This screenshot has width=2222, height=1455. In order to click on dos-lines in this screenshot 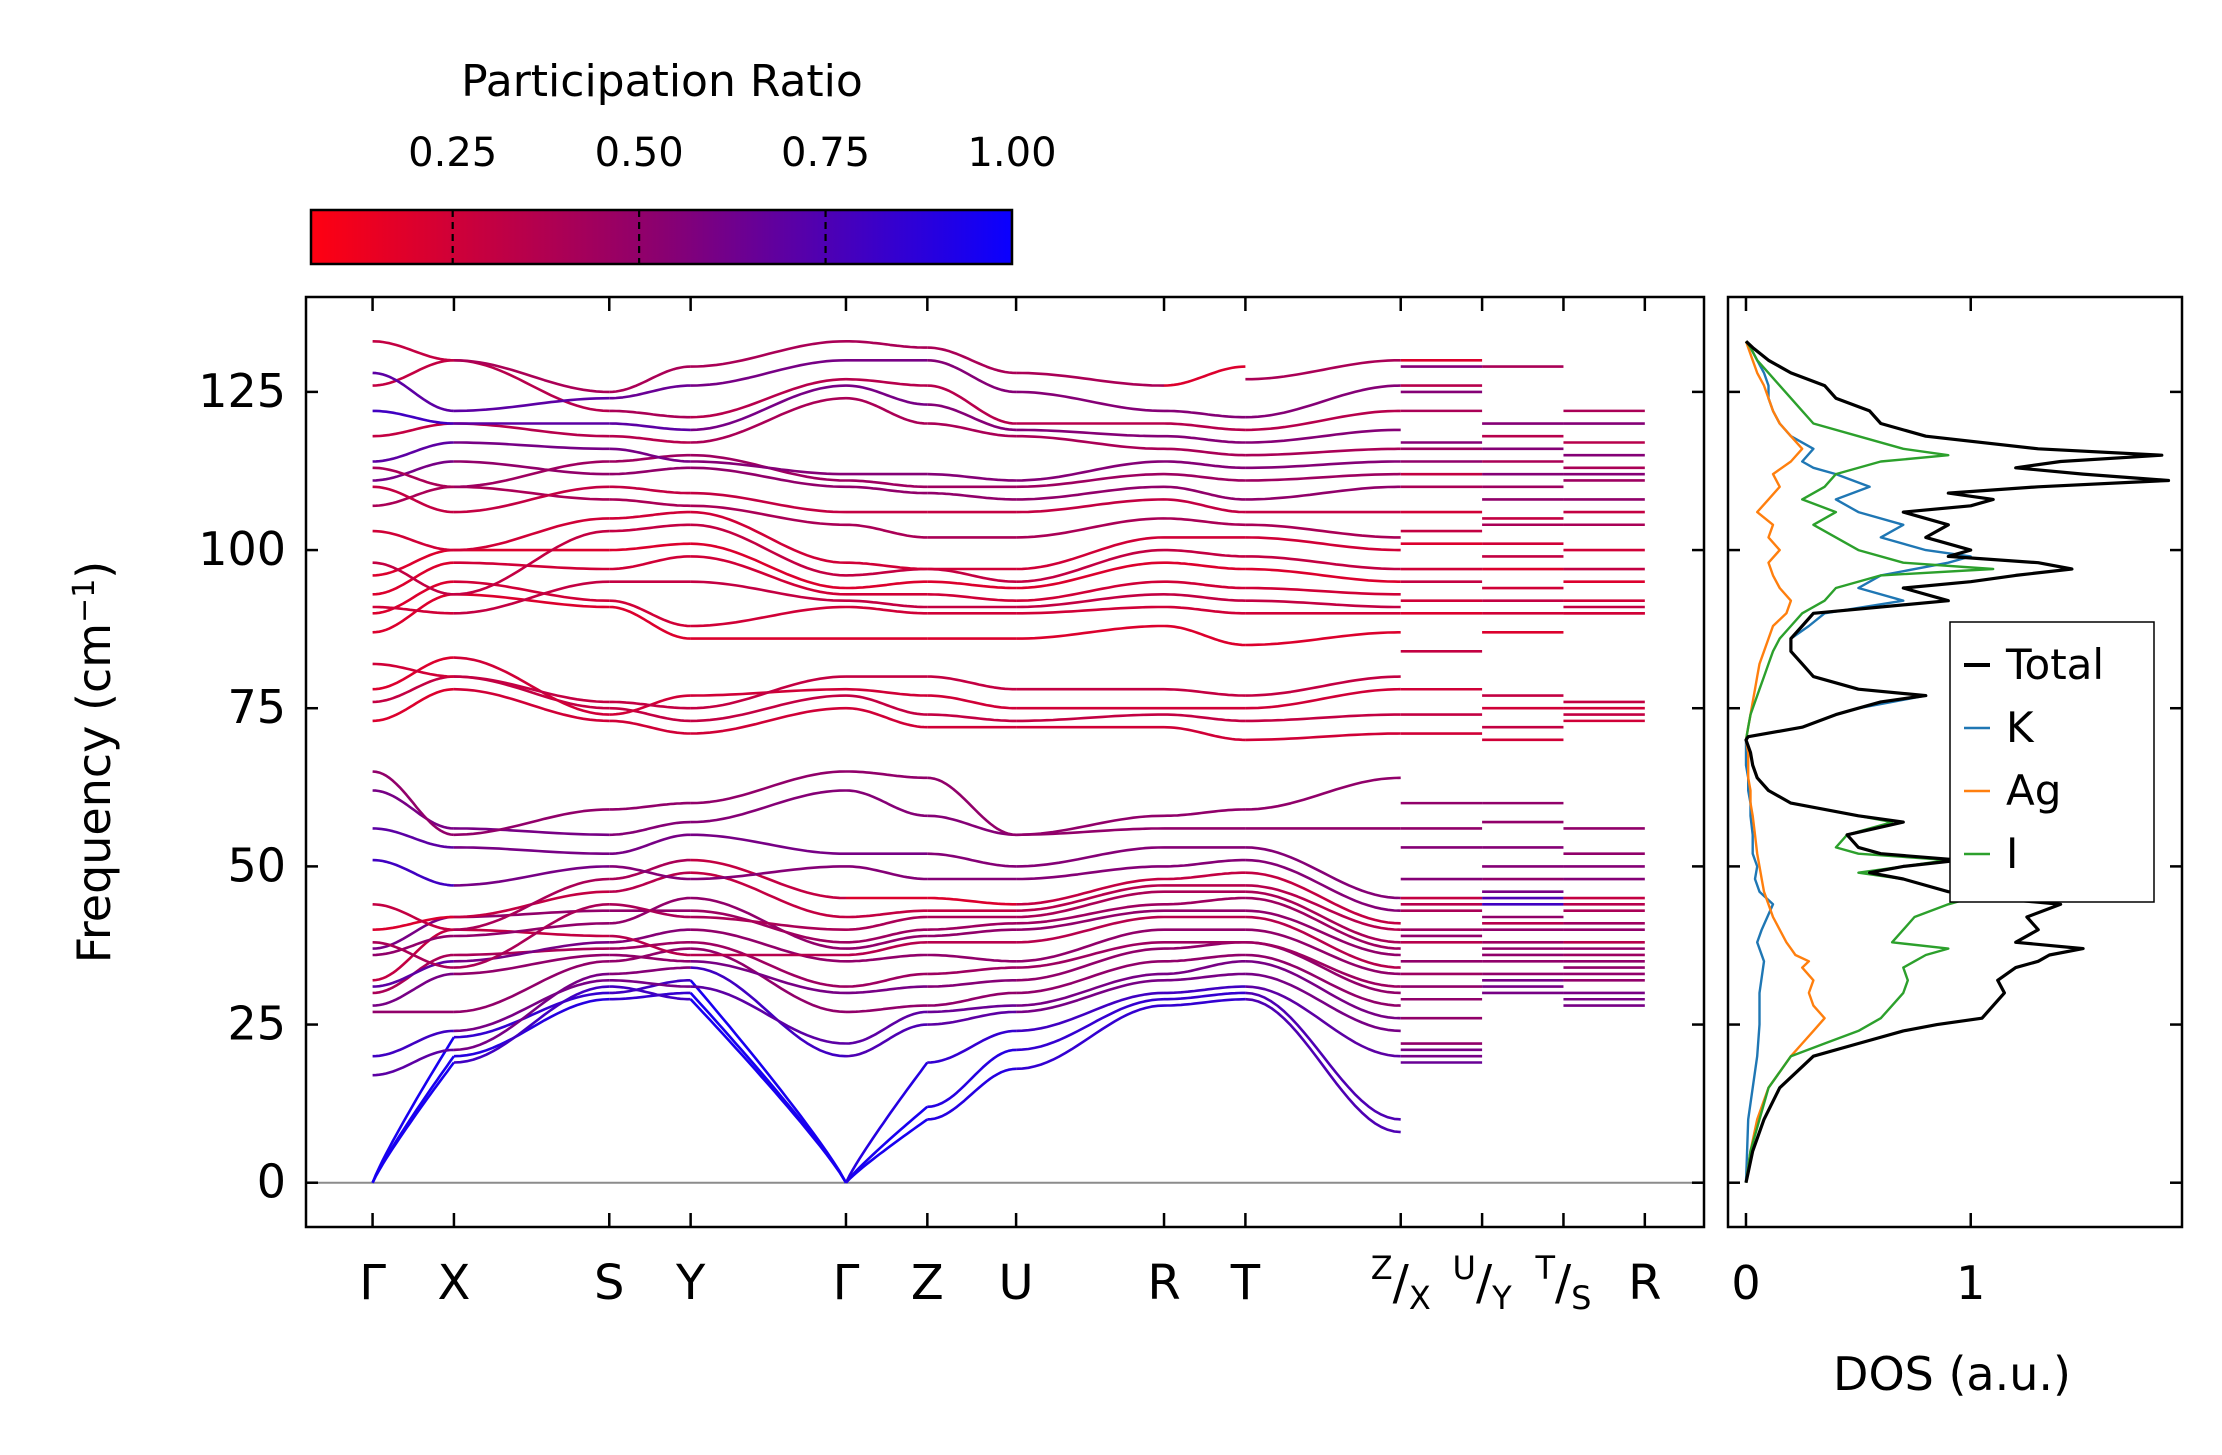, I will do `click(1957, 762)`.